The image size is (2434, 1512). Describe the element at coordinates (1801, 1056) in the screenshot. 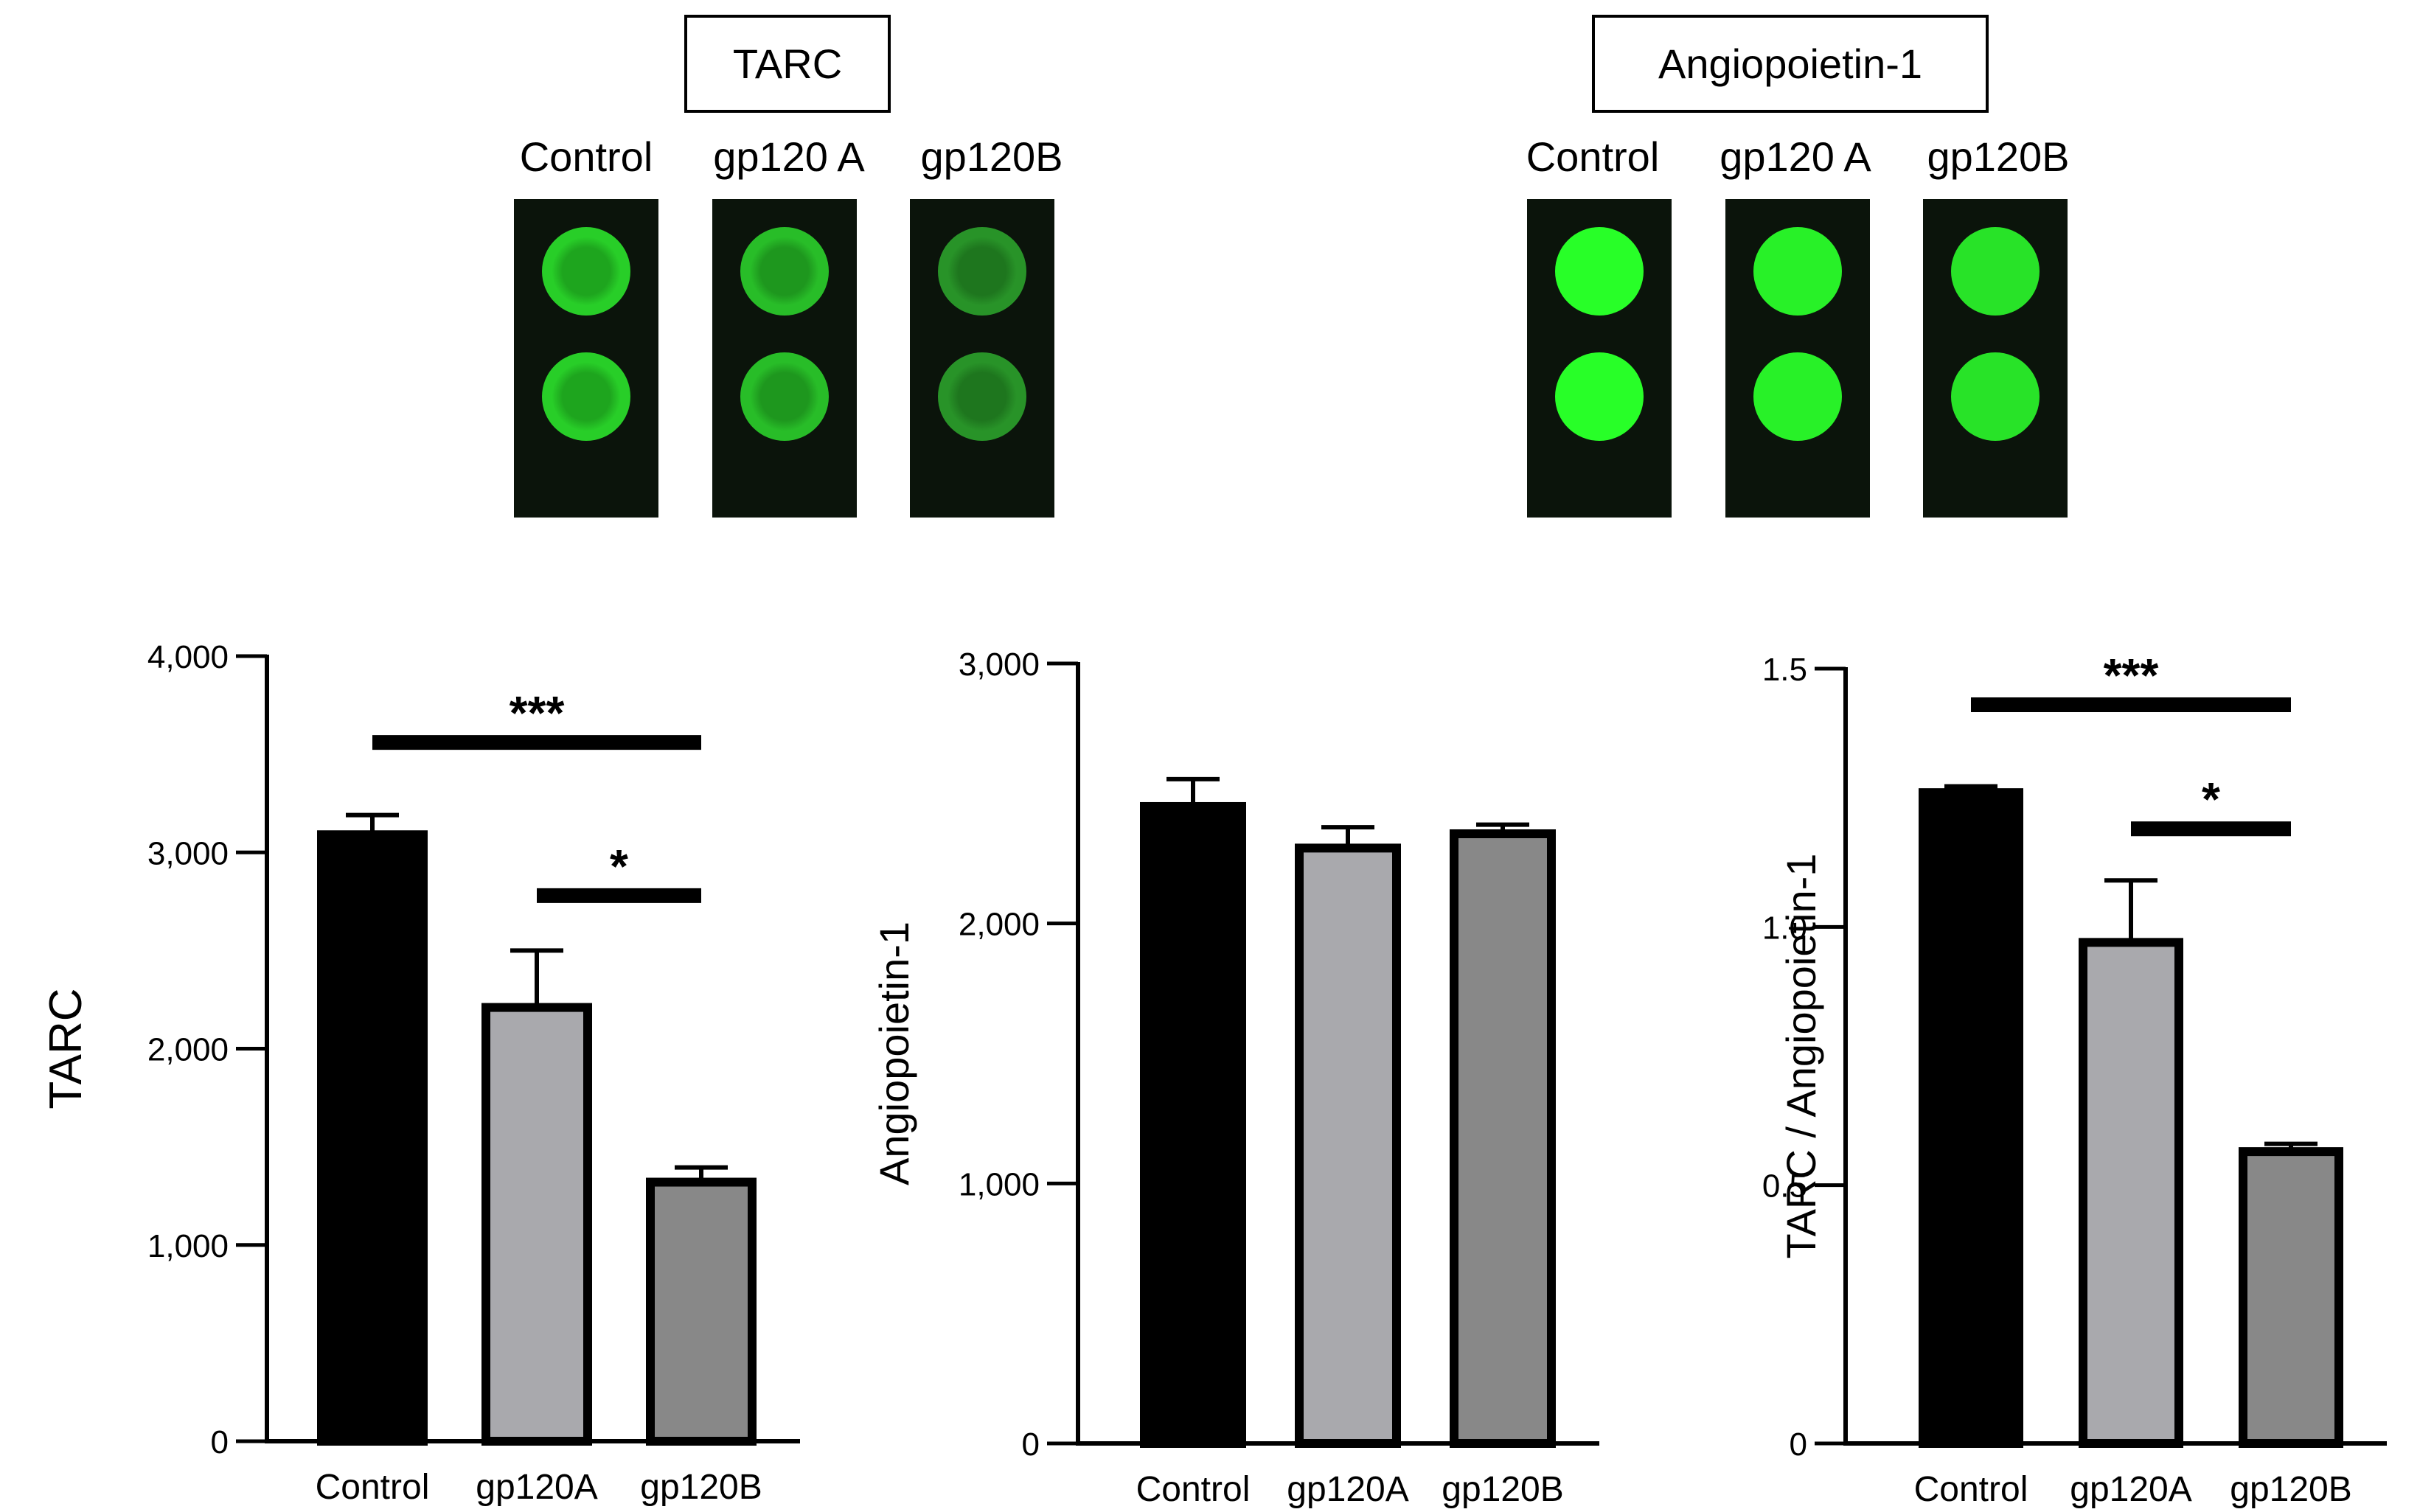

I see `y-axis-label: TARC / Angiopoietin-1` at that location.